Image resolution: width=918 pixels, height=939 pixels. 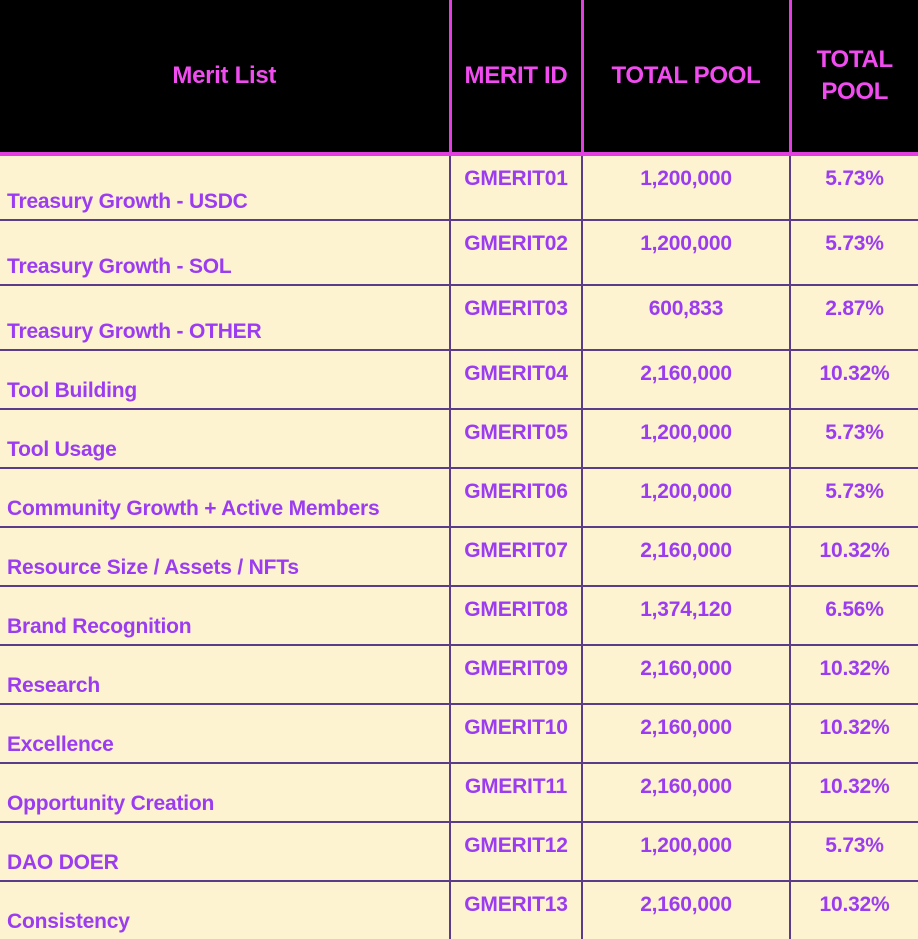 I want to click on merit-name-cell: Treasury Growth - USDC, so click(x=225, y=187).